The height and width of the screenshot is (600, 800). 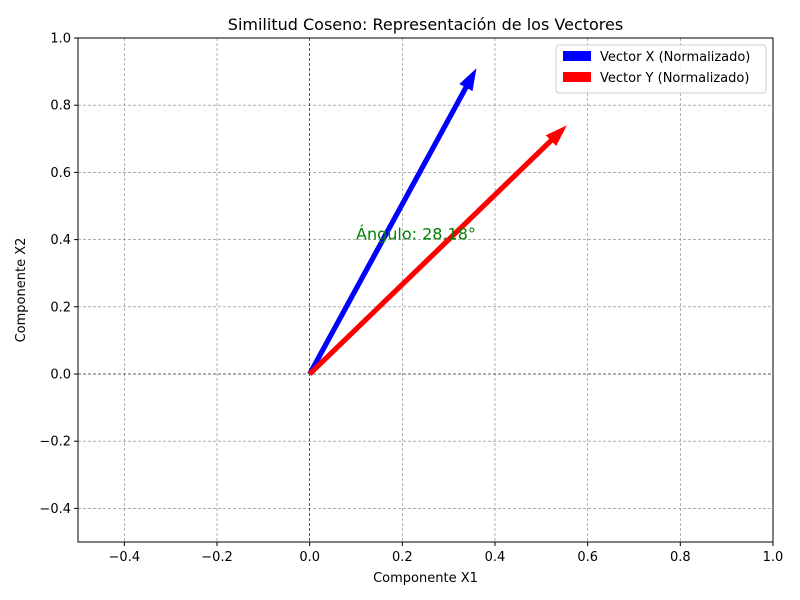 I want to click on y-tick-label: −0.4, so click(x=55, y=509).